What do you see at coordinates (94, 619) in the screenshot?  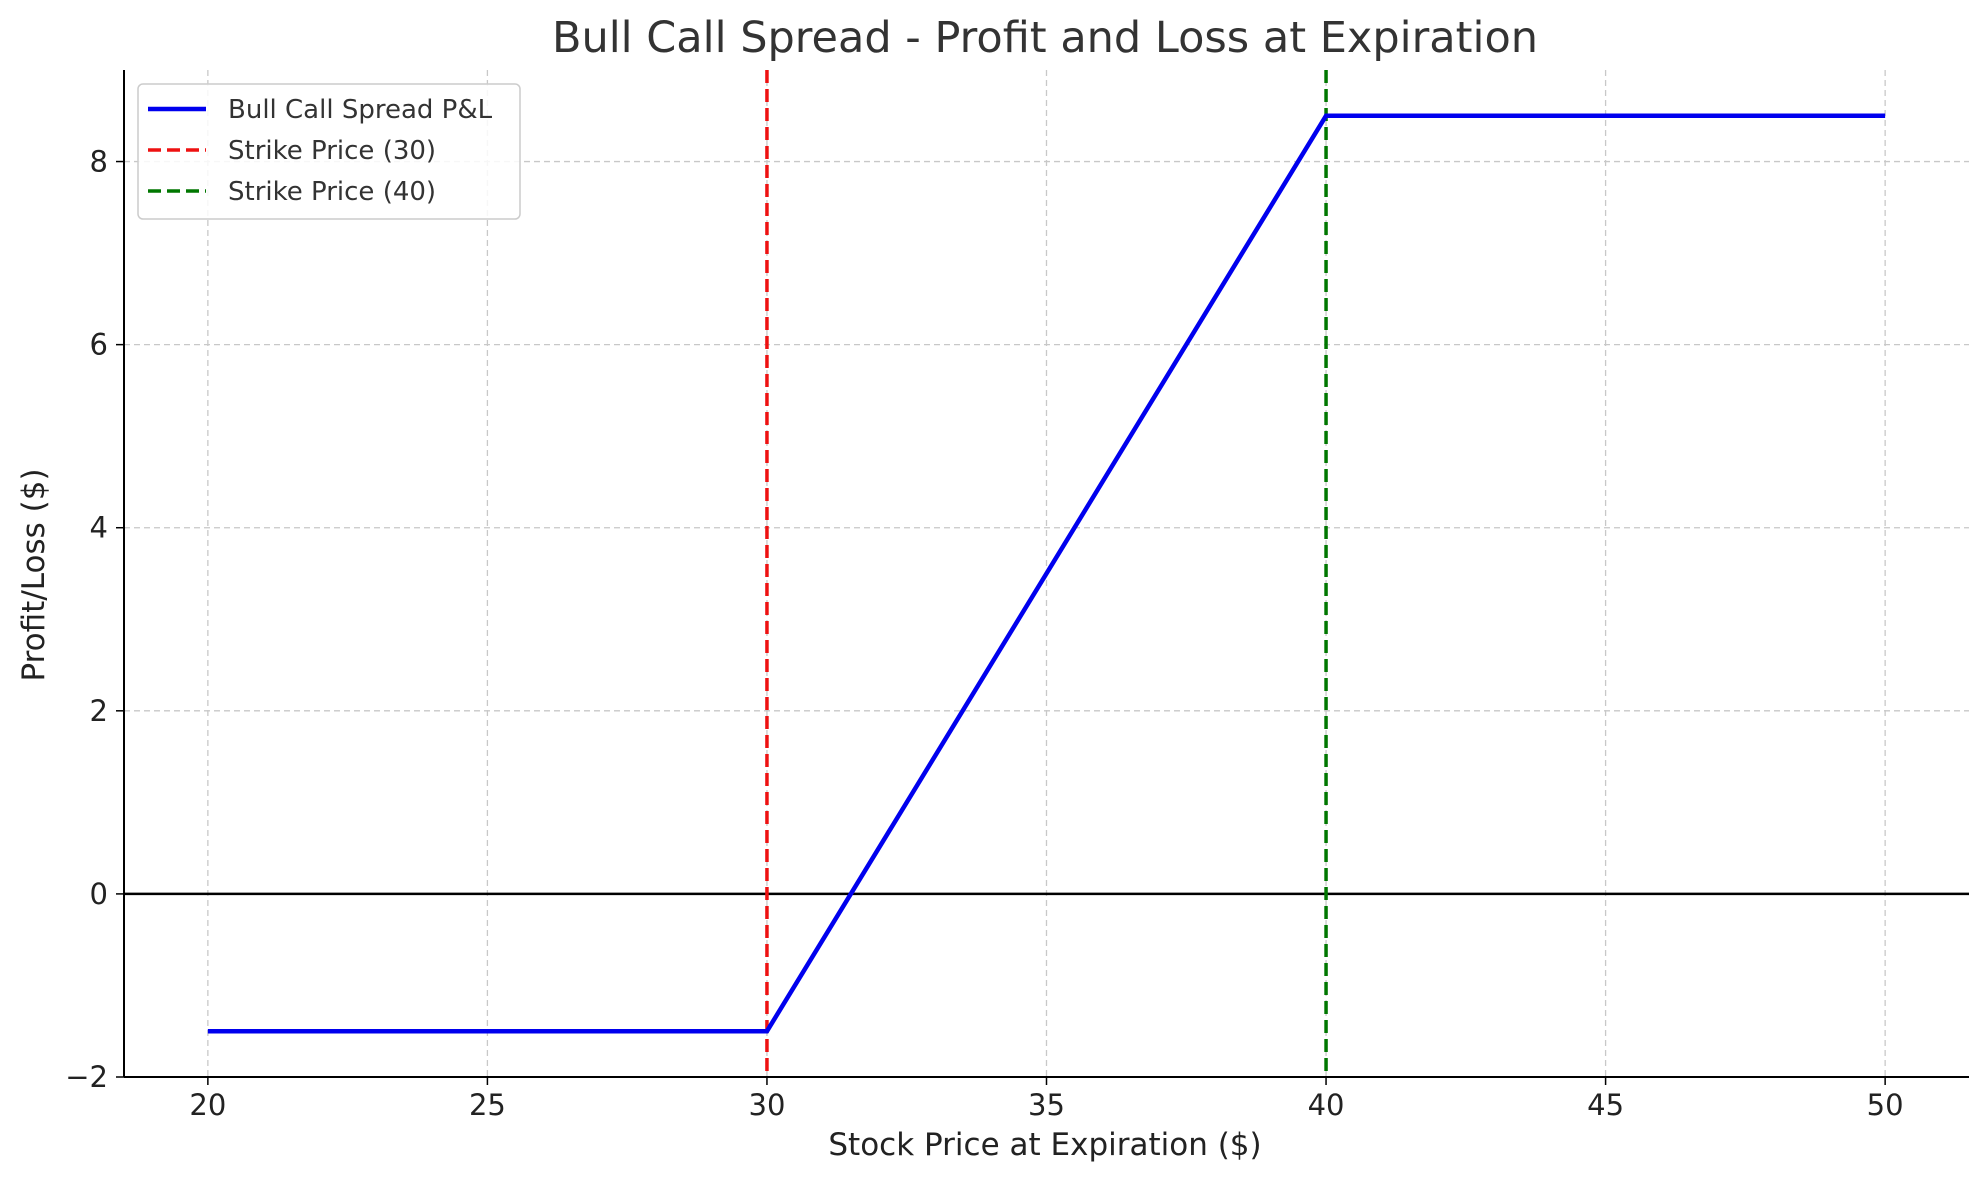 I see `y-axis-ticks: −2 0 2 4 6 8` at bounding box center [94, 619].